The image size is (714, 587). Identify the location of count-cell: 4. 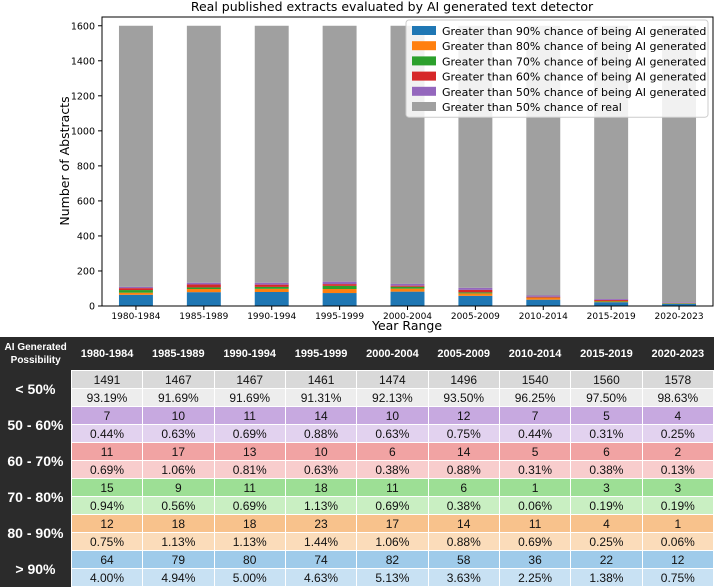
(606, 524).